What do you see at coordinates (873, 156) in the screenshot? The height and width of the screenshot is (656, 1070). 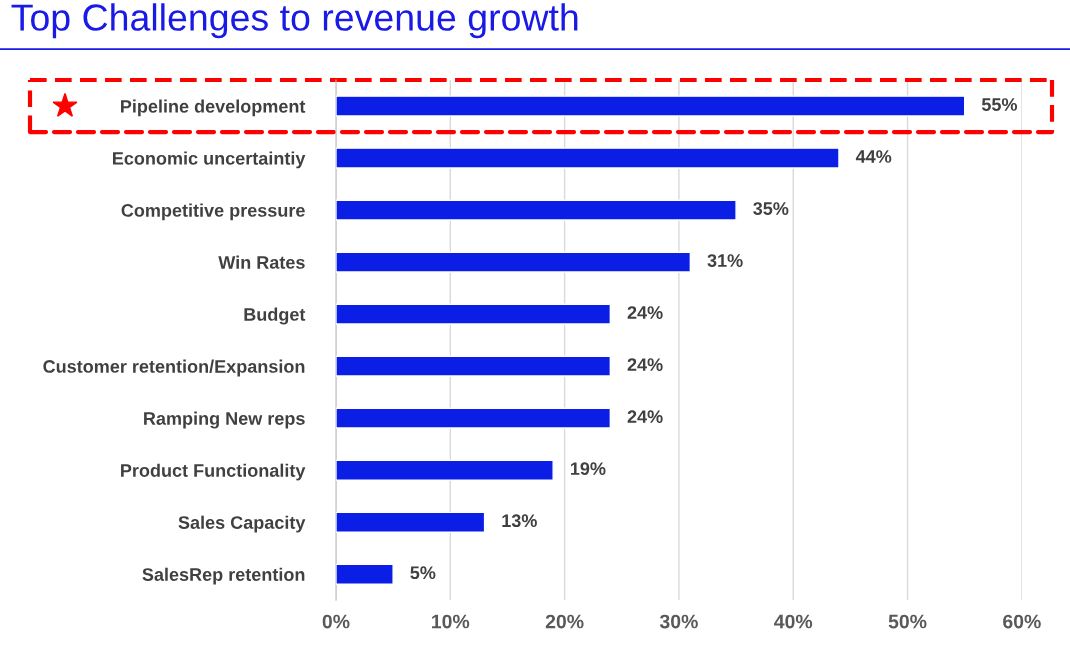 I see `data-label: 44%` at bounding box center [873, 156].